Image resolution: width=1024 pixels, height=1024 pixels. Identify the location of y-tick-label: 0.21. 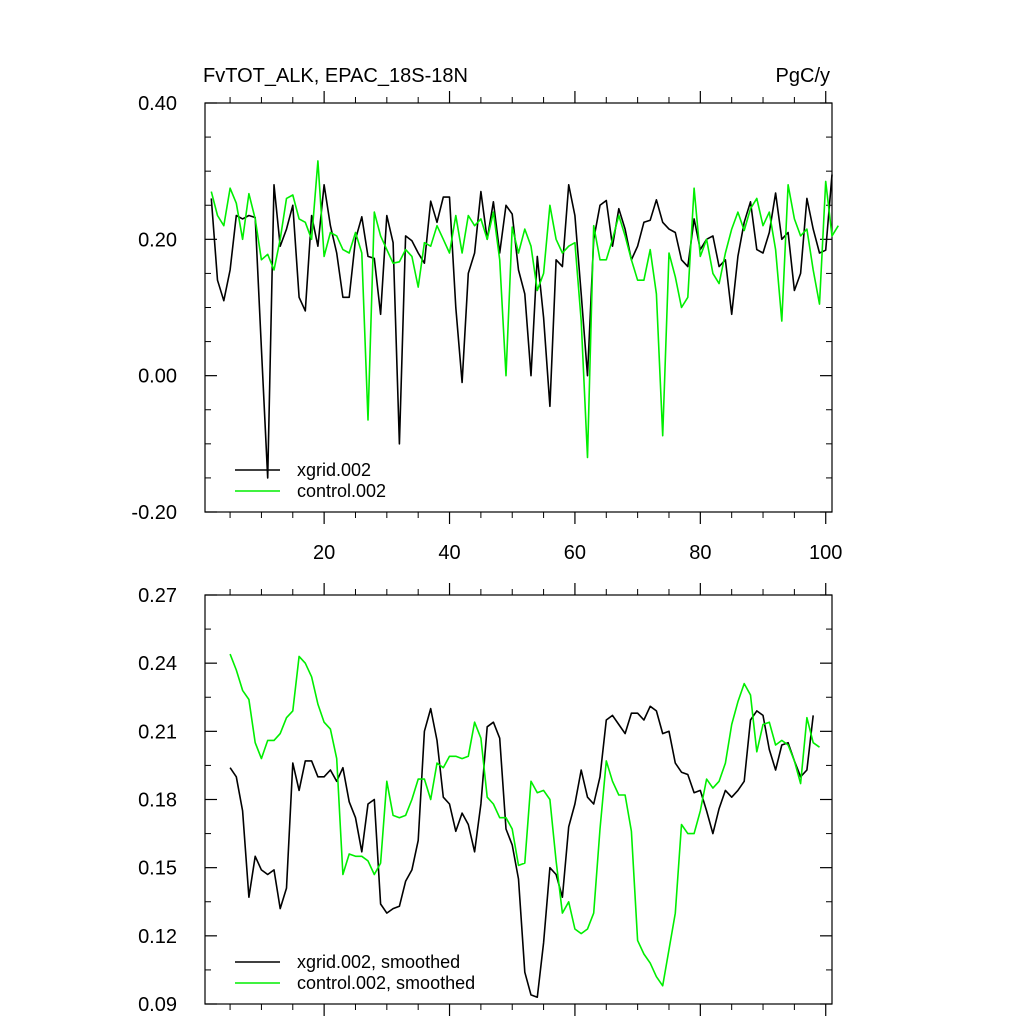
(157, 732).